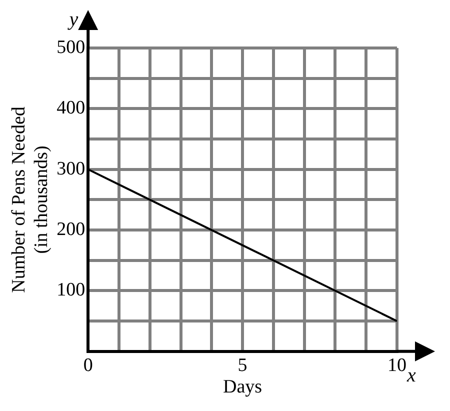 This screenshot has height=411, width=450. Describe the element at coordinates (411, 375) in the screenshot. I see `text: x` at that location.